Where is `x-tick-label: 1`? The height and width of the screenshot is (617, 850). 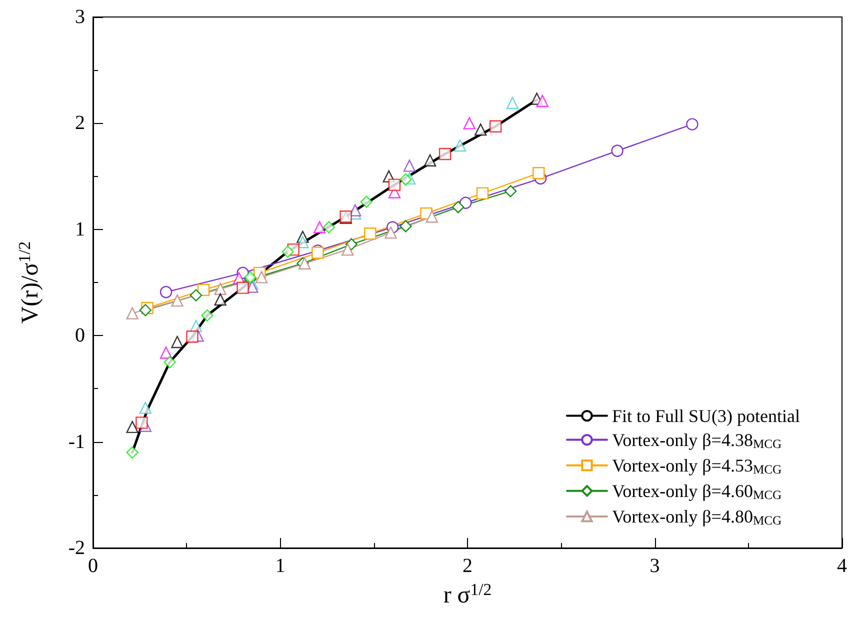
x-tick-label: 1 is located at coordinates (280, 566).